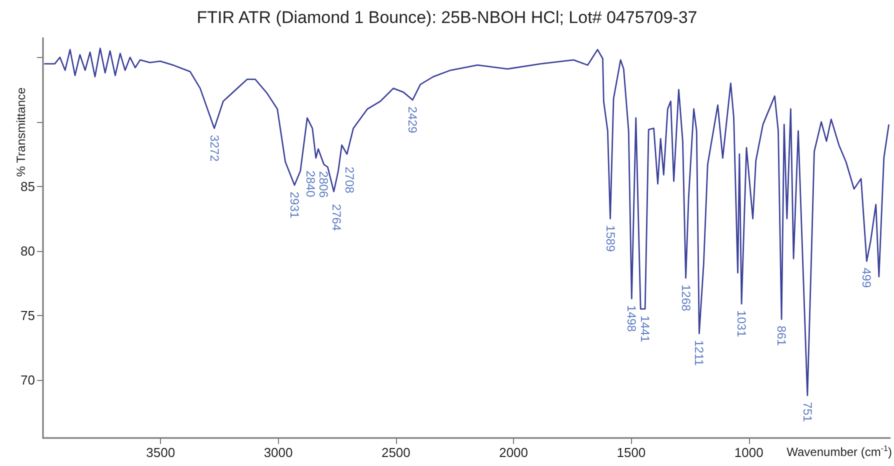 The width and height of the screenshot is (894, 466). What do you see at coordinates (395, 452) in the screenshot?
I see `x-tick-label: 2500` at bounding box center [395, 452].